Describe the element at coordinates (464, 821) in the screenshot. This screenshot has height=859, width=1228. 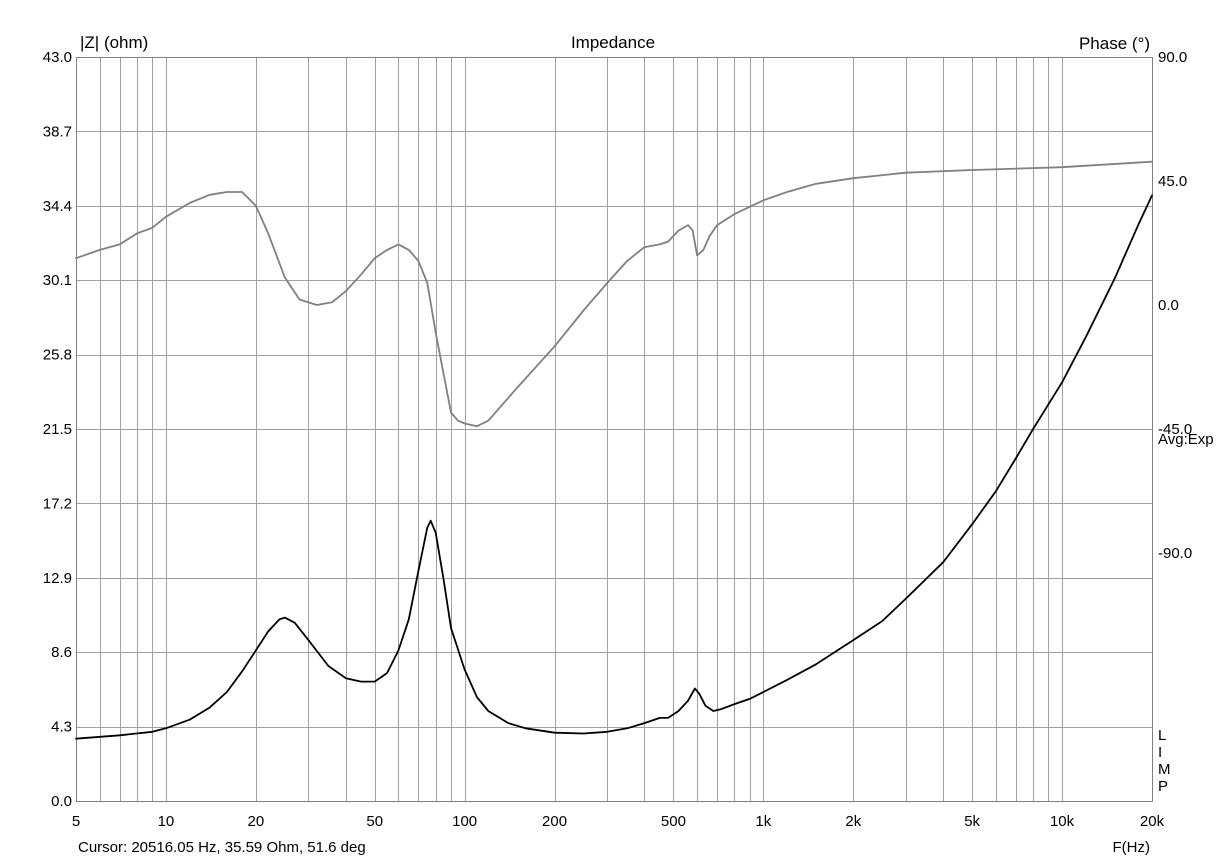
I see `x-tick-label: 100` at that location.